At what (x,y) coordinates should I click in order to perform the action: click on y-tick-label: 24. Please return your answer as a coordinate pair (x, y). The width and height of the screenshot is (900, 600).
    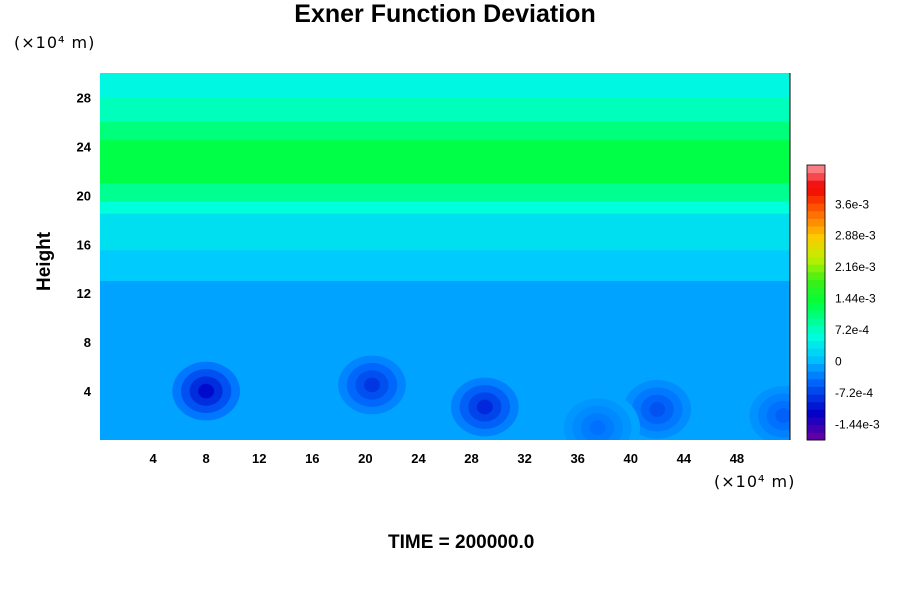
    Looking at the image, I should click on (84, 146).